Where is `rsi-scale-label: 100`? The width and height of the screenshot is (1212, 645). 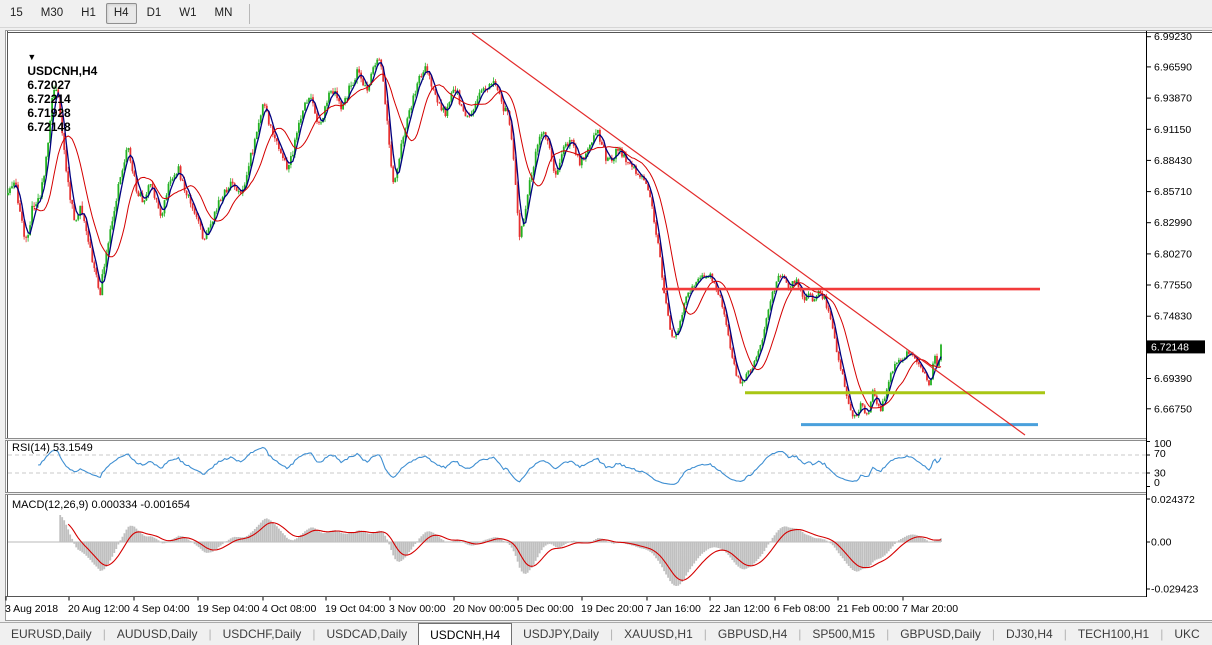
rsi-scale-label: 100 is located at coordinates (1163, 444).